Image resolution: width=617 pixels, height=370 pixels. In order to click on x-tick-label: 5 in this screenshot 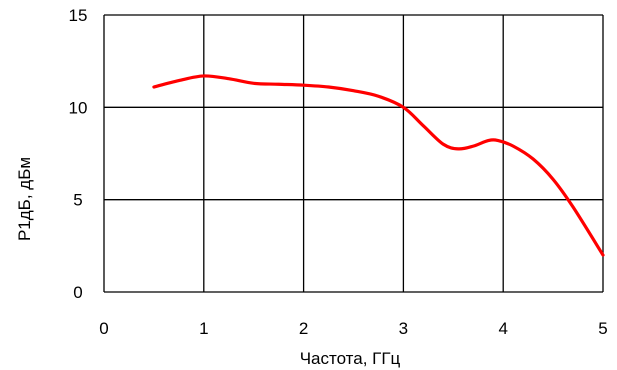, I will do `click(602, 328)`.